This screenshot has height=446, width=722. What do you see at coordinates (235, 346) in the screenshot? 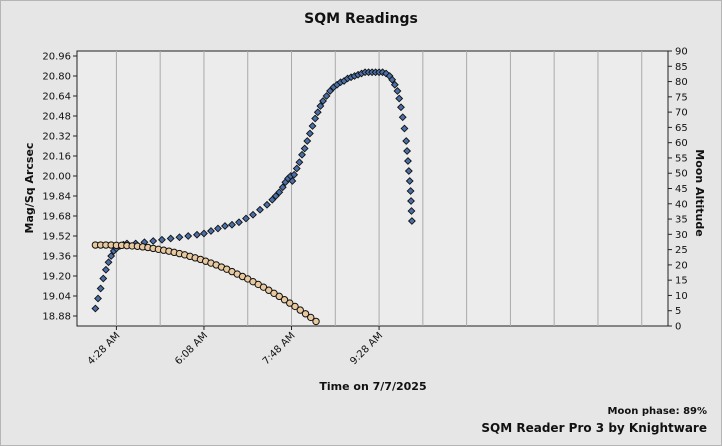
I see `x-axis-ticks: 4:28 AM 6:08 AM 7:48 AM 9:28 AM` at bounding box center [235, 346].